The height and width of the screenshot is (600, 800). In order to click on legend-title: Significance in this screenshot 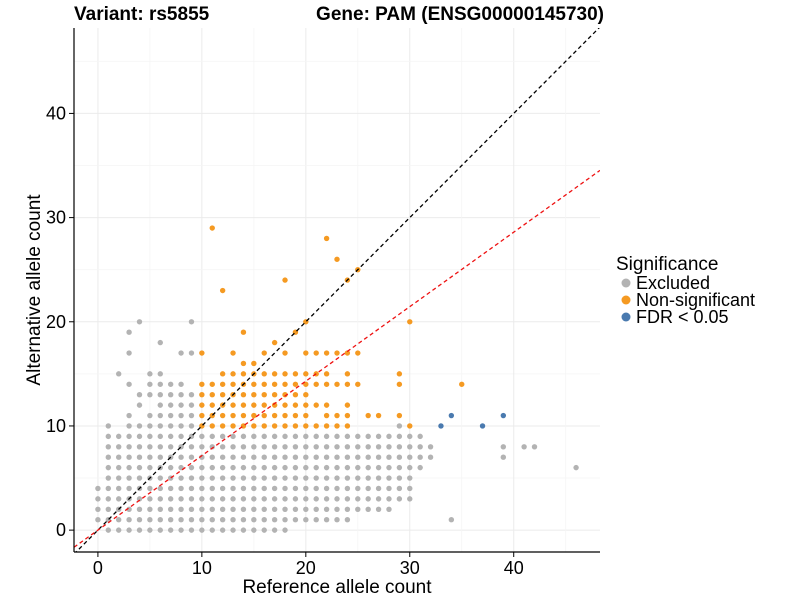, I will do `click(667, 264)`.